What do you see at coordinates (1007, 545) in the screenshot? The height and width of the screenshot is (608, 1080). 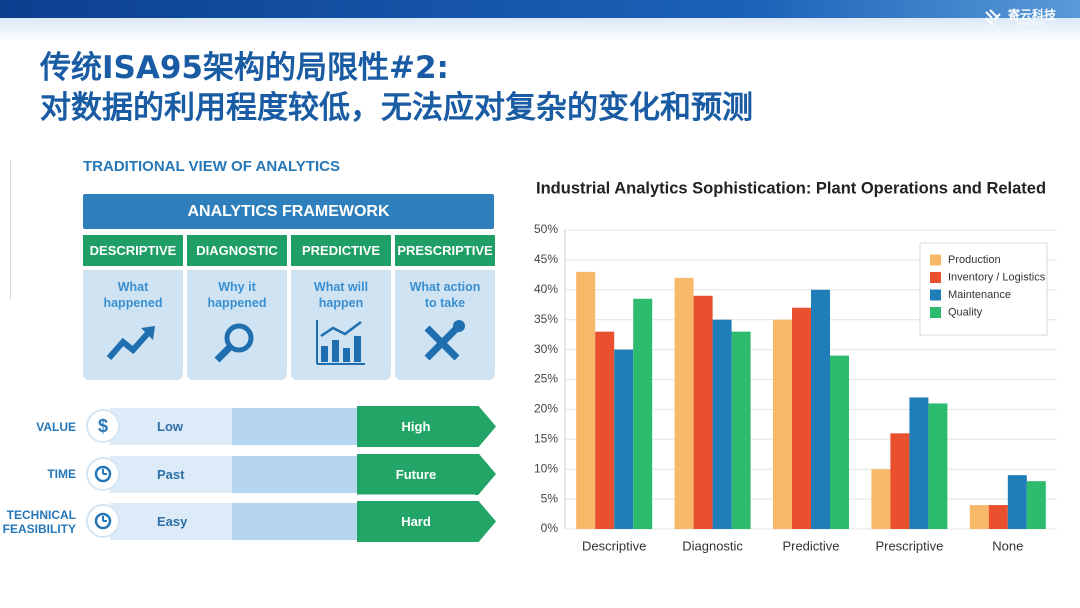 I see `x-tick-label: None` at bounding box center [1007, 545].